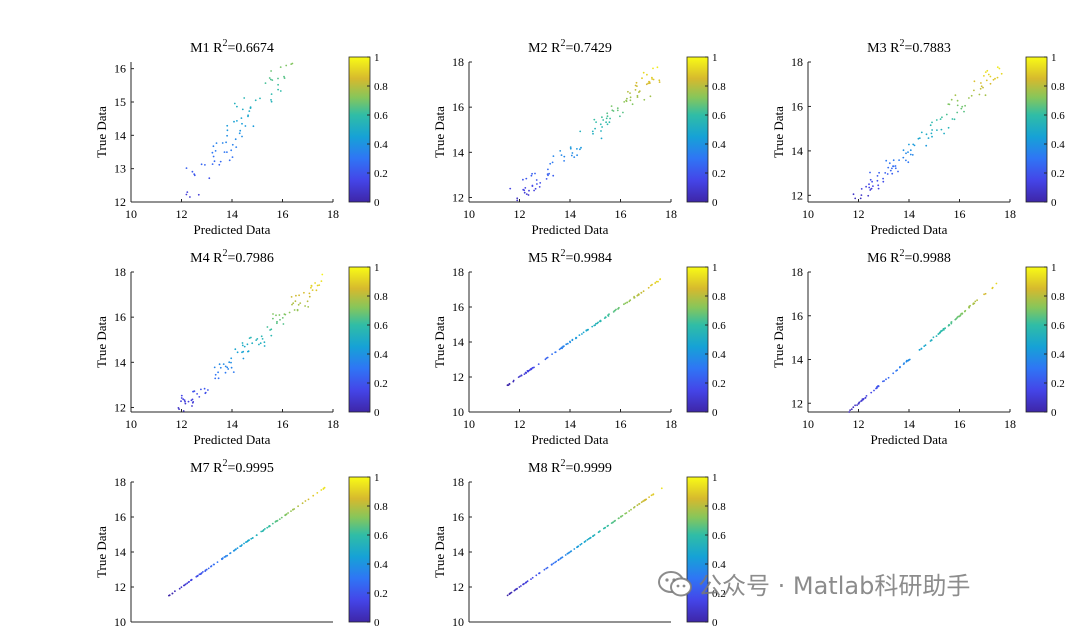 Image resolution: width=1080 pixels, height=629 pixels. I want to click on y-tick-label: 18, so click(797, 62).